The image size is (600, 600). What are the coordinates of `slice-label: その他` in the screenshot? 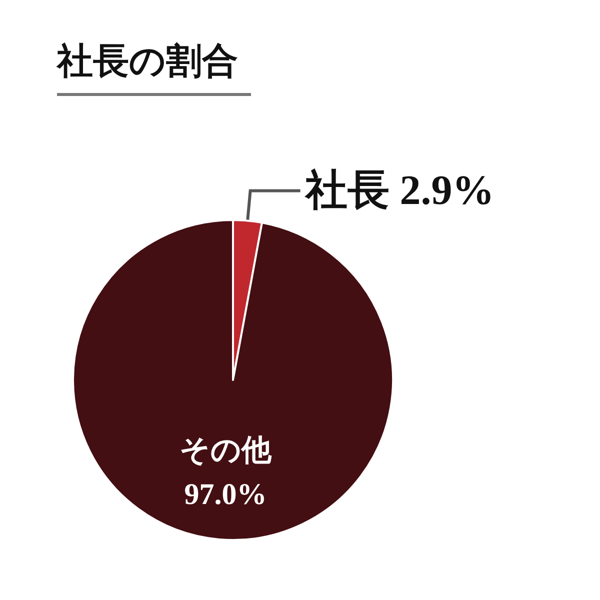 It's located at (225, 451).